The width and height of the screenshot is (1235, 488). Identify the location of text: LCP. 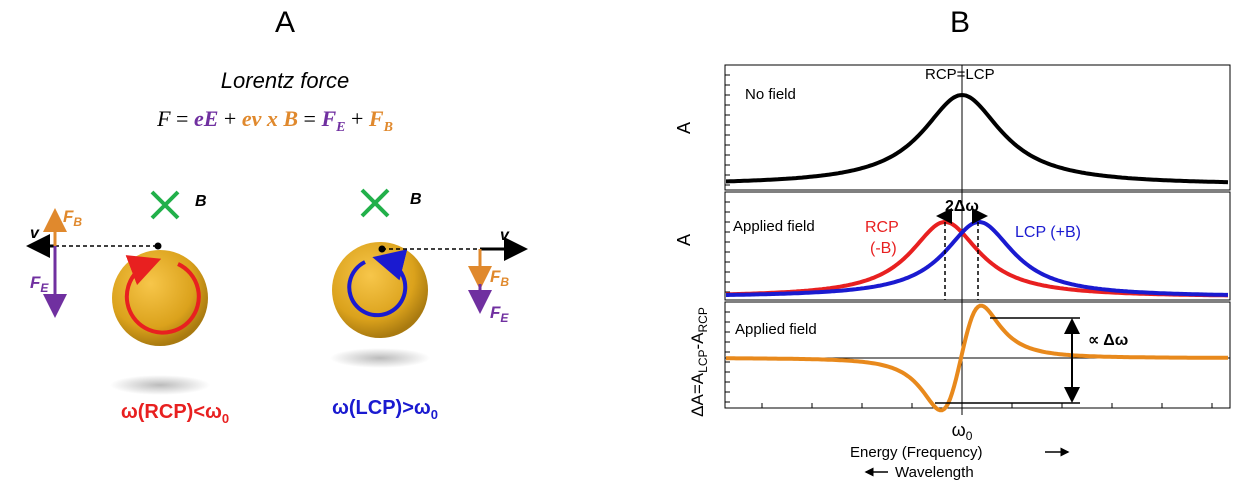
(703, 361).